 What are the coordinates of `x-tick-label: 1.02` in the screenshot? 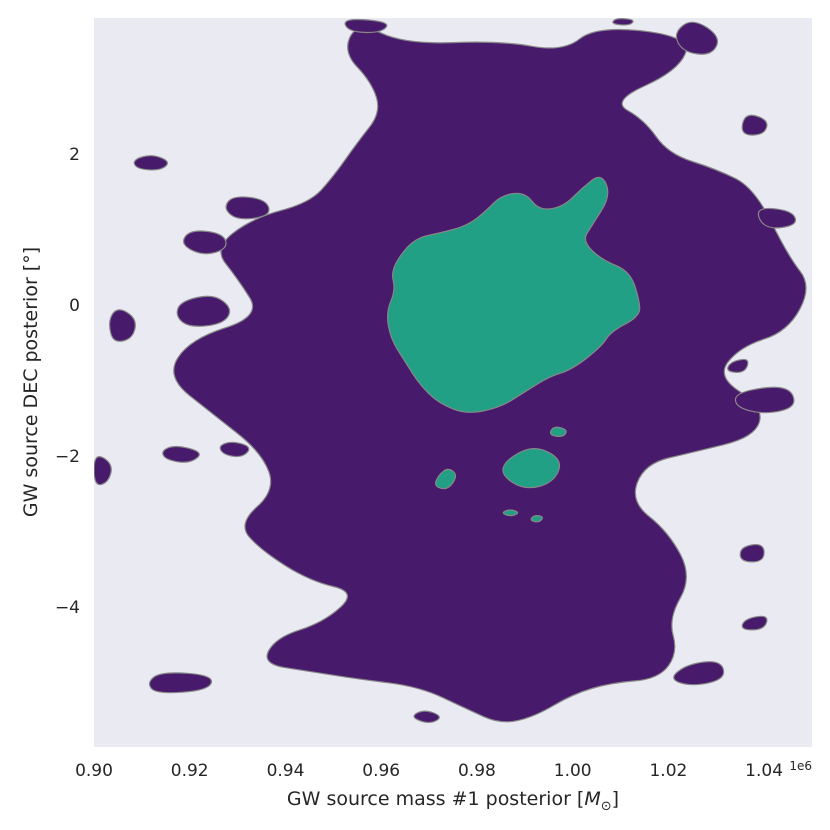 It's located at (668, 771).